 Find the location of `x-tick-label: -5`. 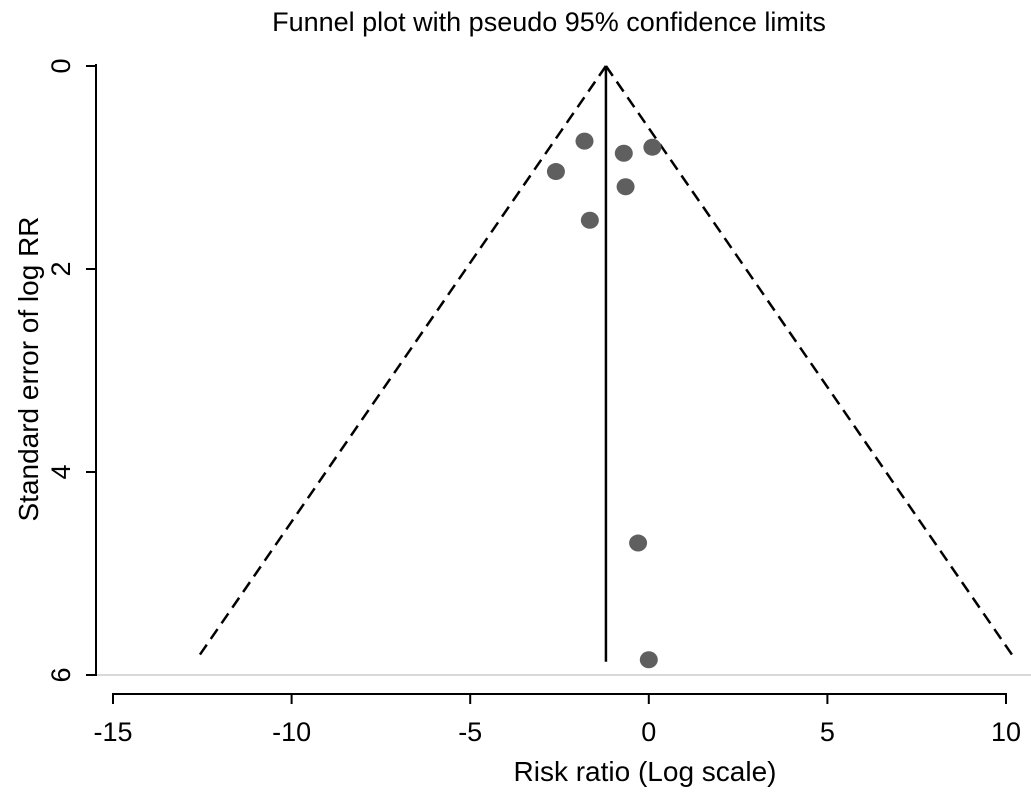

x-tick-label: -5 is located at coordinates (470, 732).